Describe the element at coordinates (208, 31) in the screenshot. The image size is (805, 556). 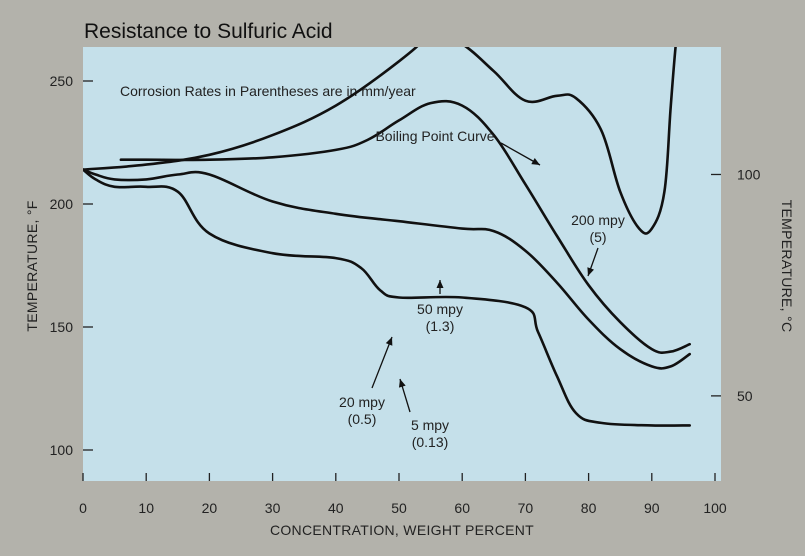
I see `chart-title: Resistance to Sulfuric Acid` at that location.